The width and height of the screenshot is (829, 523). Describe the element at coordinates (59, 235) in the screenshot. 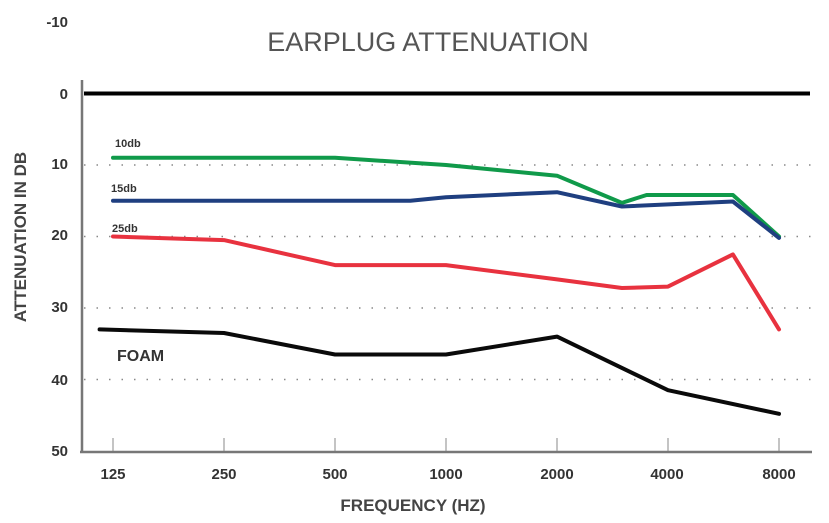

I see `y-tick-label: 20` at that location.